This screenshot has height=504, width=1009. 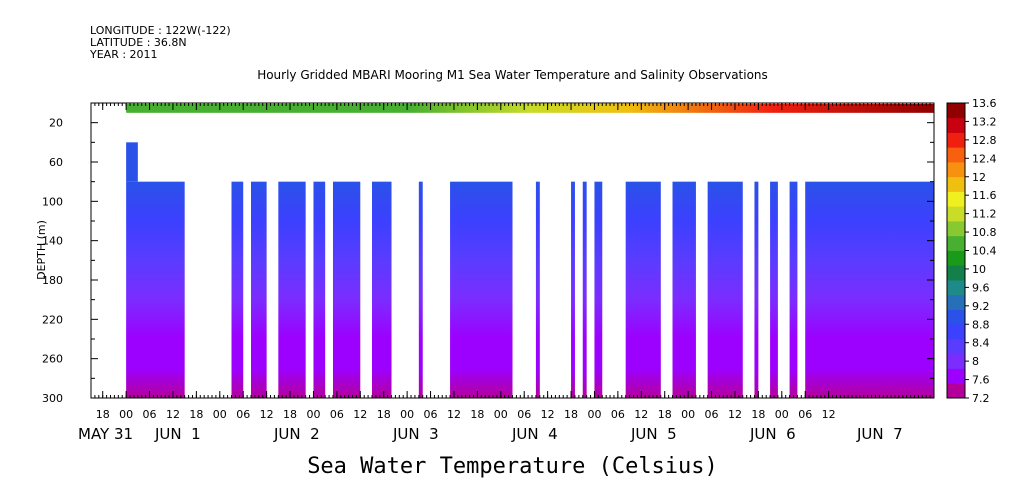 What do you see at coordinates (52, 201) in the screenshot?
I see `y-tick-label: 100` at bounding box center [52, 201].